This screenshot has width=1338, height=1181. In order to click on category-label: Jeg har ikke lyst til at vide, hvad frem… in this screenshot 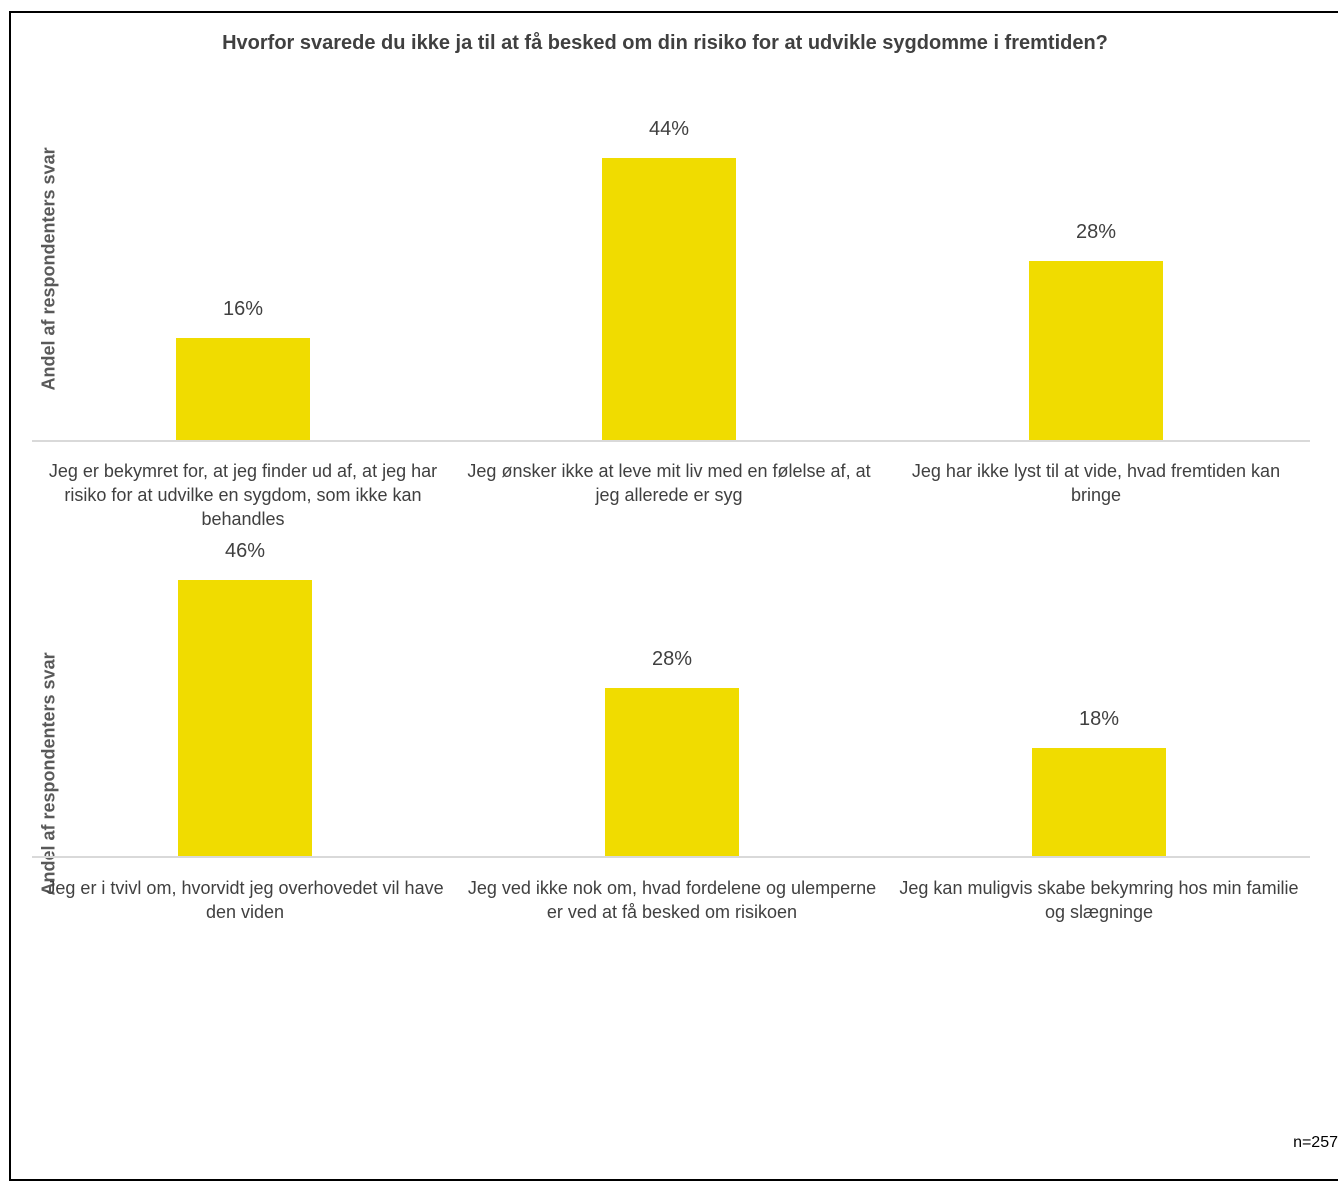, I will do `click(1096, 483)`.